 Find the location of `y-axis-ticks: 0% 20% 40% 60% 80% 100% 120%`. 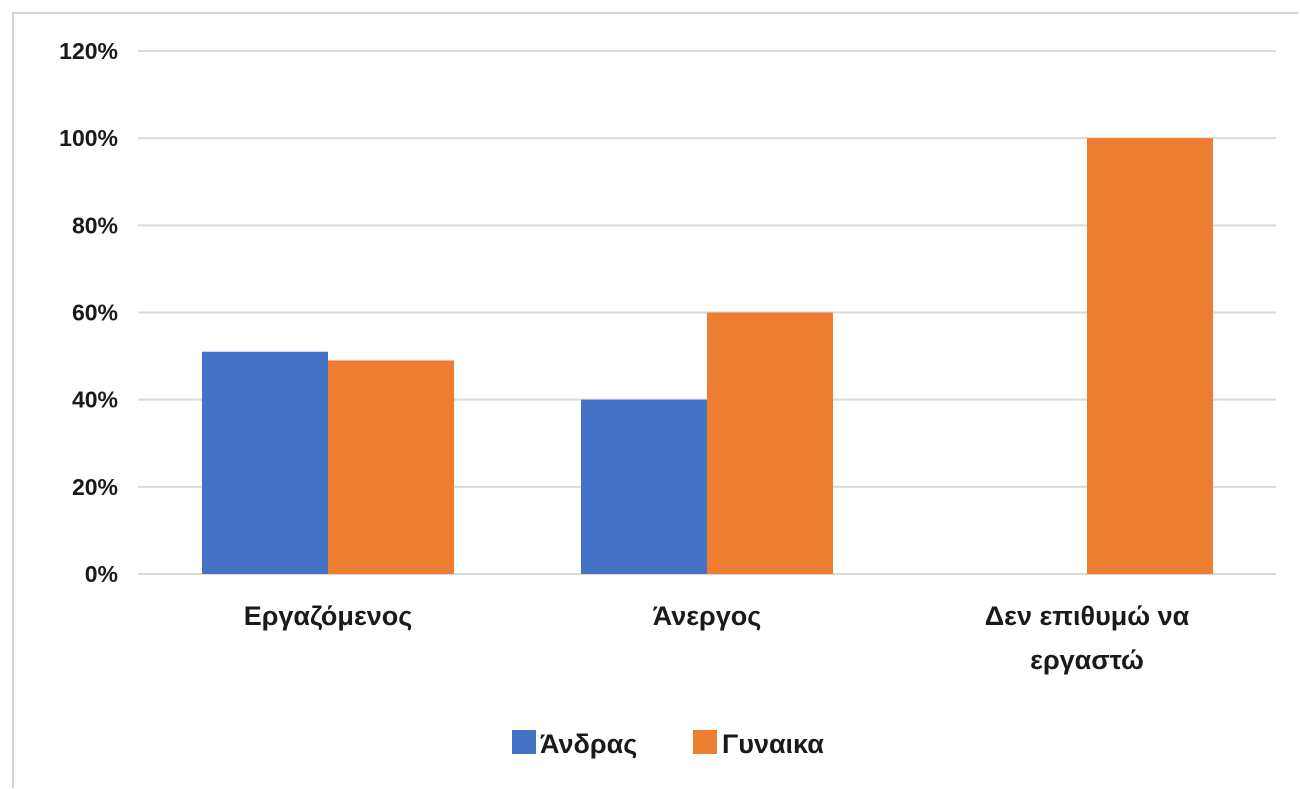

y-axis-ticks: 0% 20% 40% 60% 80% 100% 120% is located at coordinates (88, 312).